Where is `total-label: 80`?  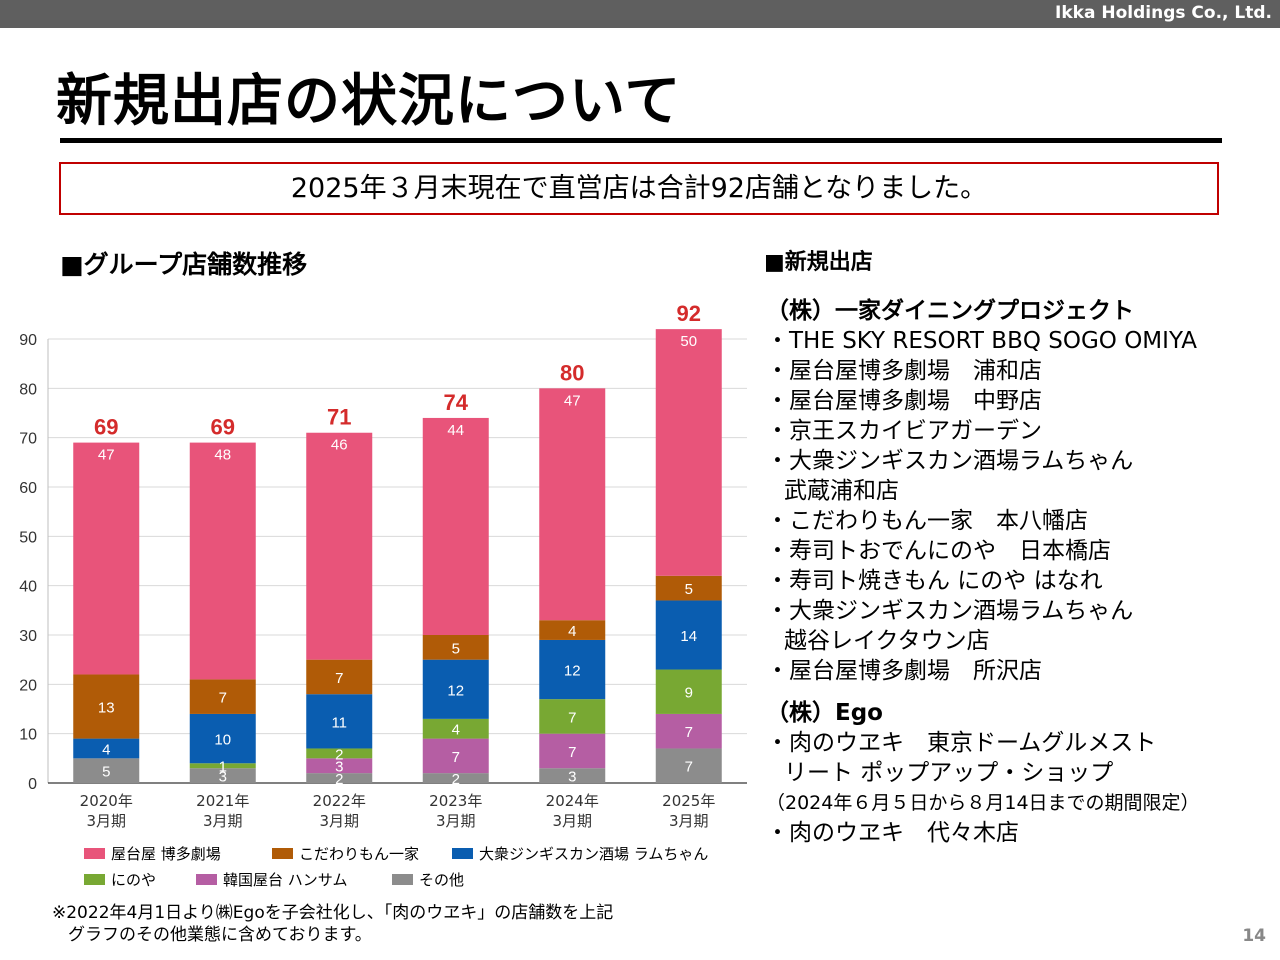 total-label: 80 is located at coordinates (572, 372).